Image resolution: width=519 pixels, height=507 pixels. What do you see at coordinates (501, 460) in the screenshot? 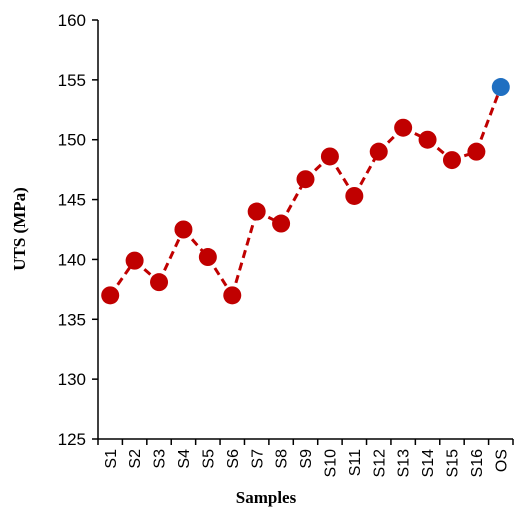
I see `x-tick-label: OS` at bounding box center [501, 460].